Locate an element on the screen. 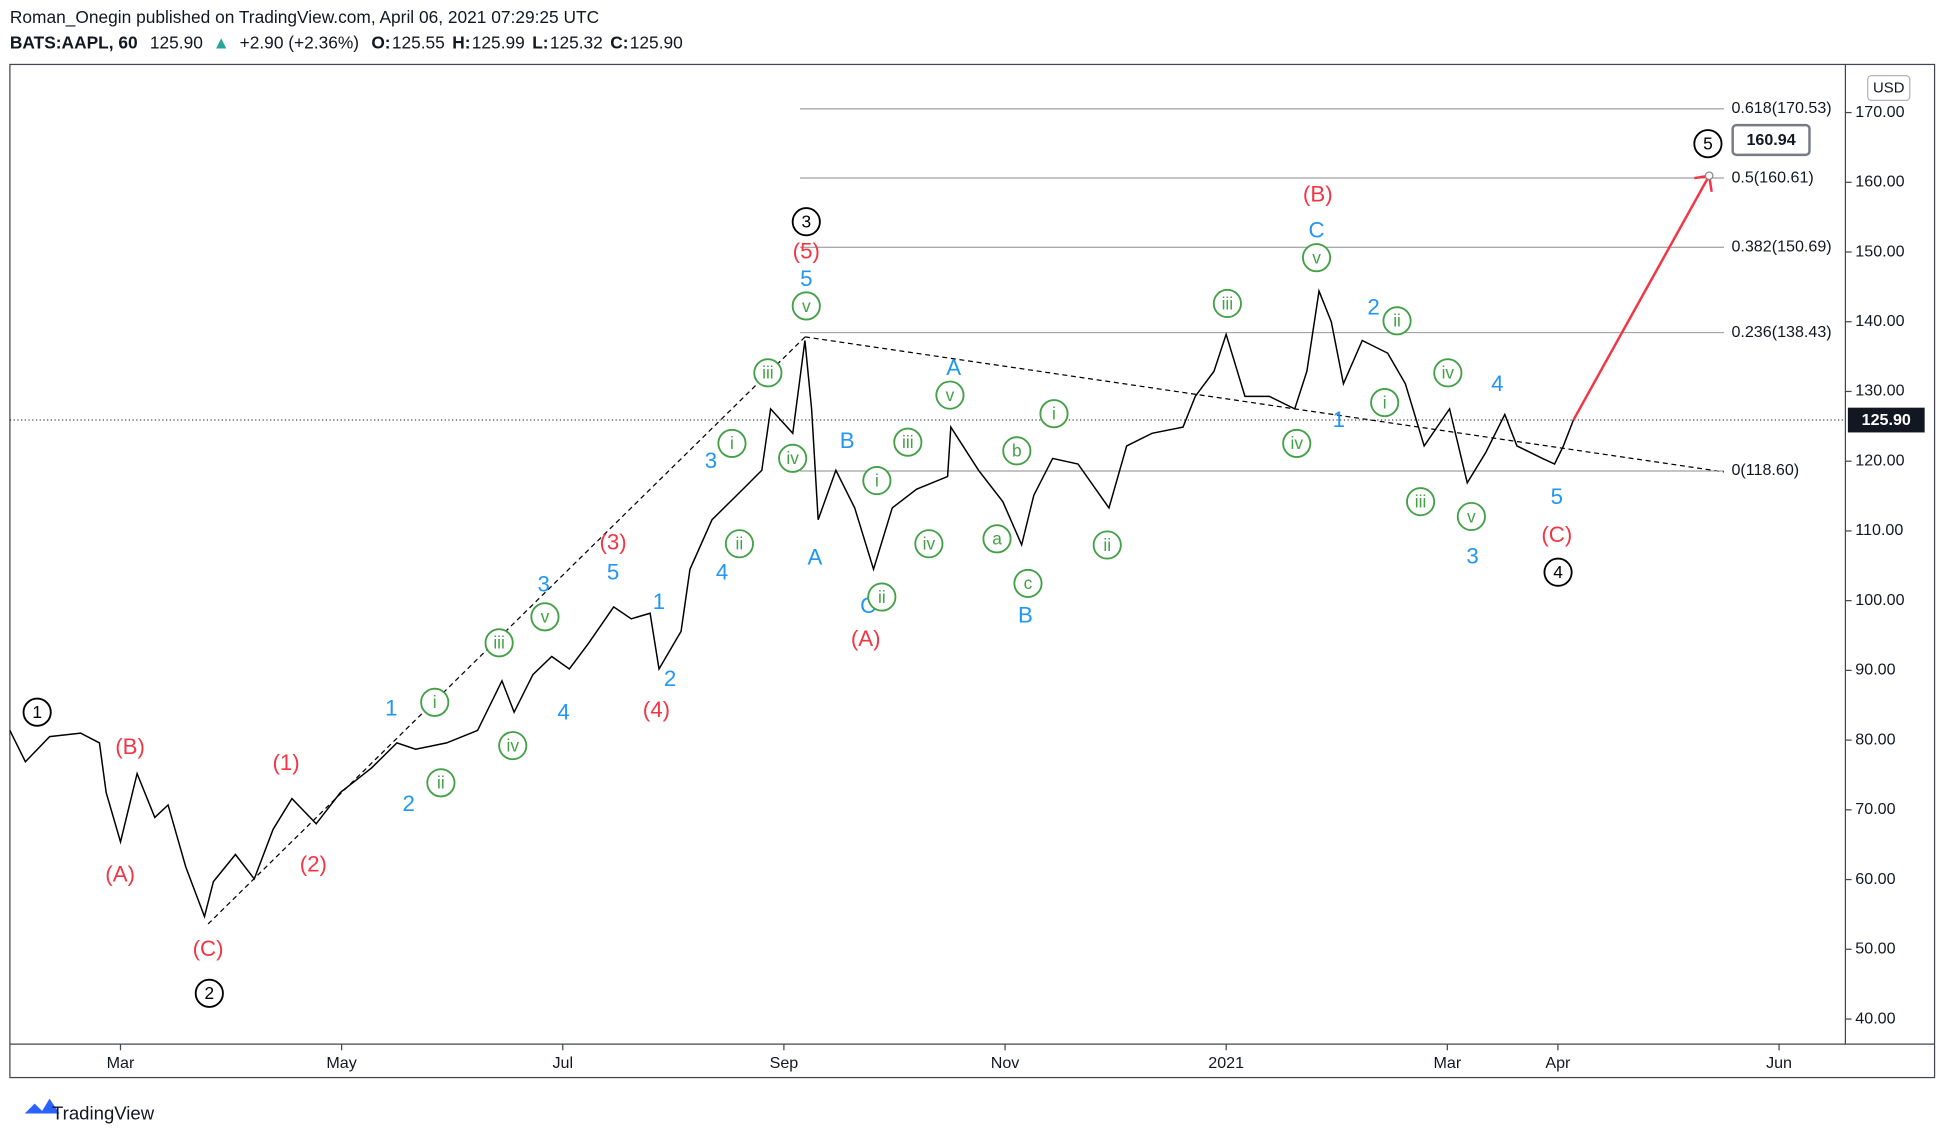 This screenshot has width=1942, height=1142. change: +2.90 (+2.36%) is located at coordinates (299, 42).